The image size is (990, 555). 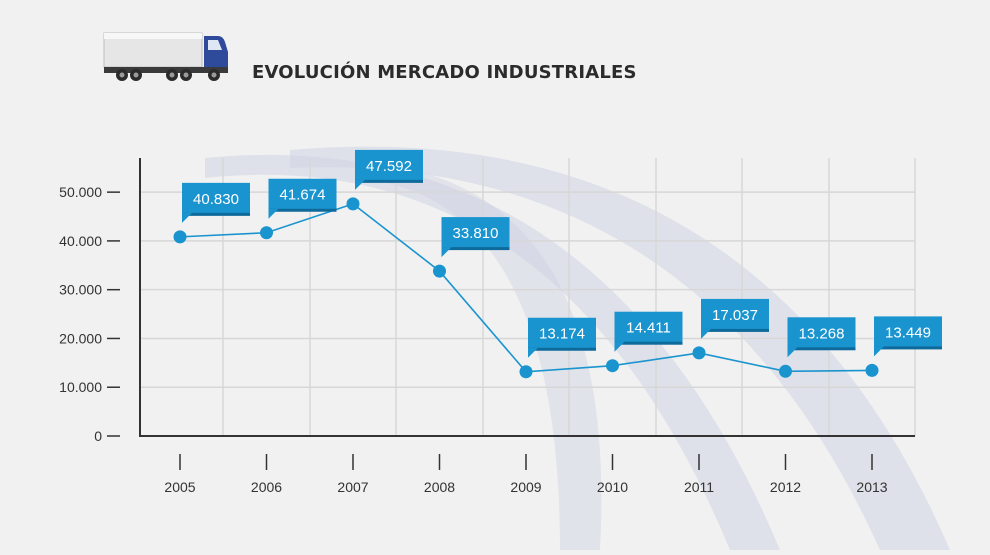 I want to click on data-label-callout: 33.810, so click(x=475, y=237).